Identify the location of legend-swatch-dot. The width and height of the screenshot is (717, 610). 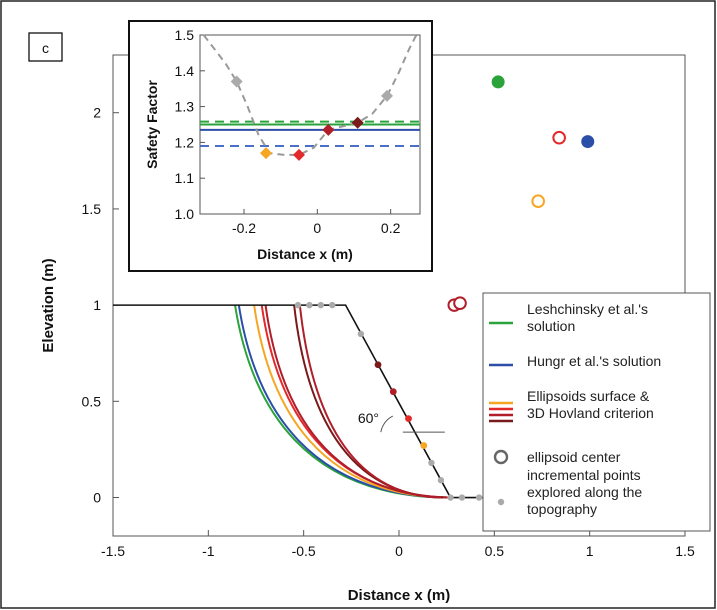
(501, 502).